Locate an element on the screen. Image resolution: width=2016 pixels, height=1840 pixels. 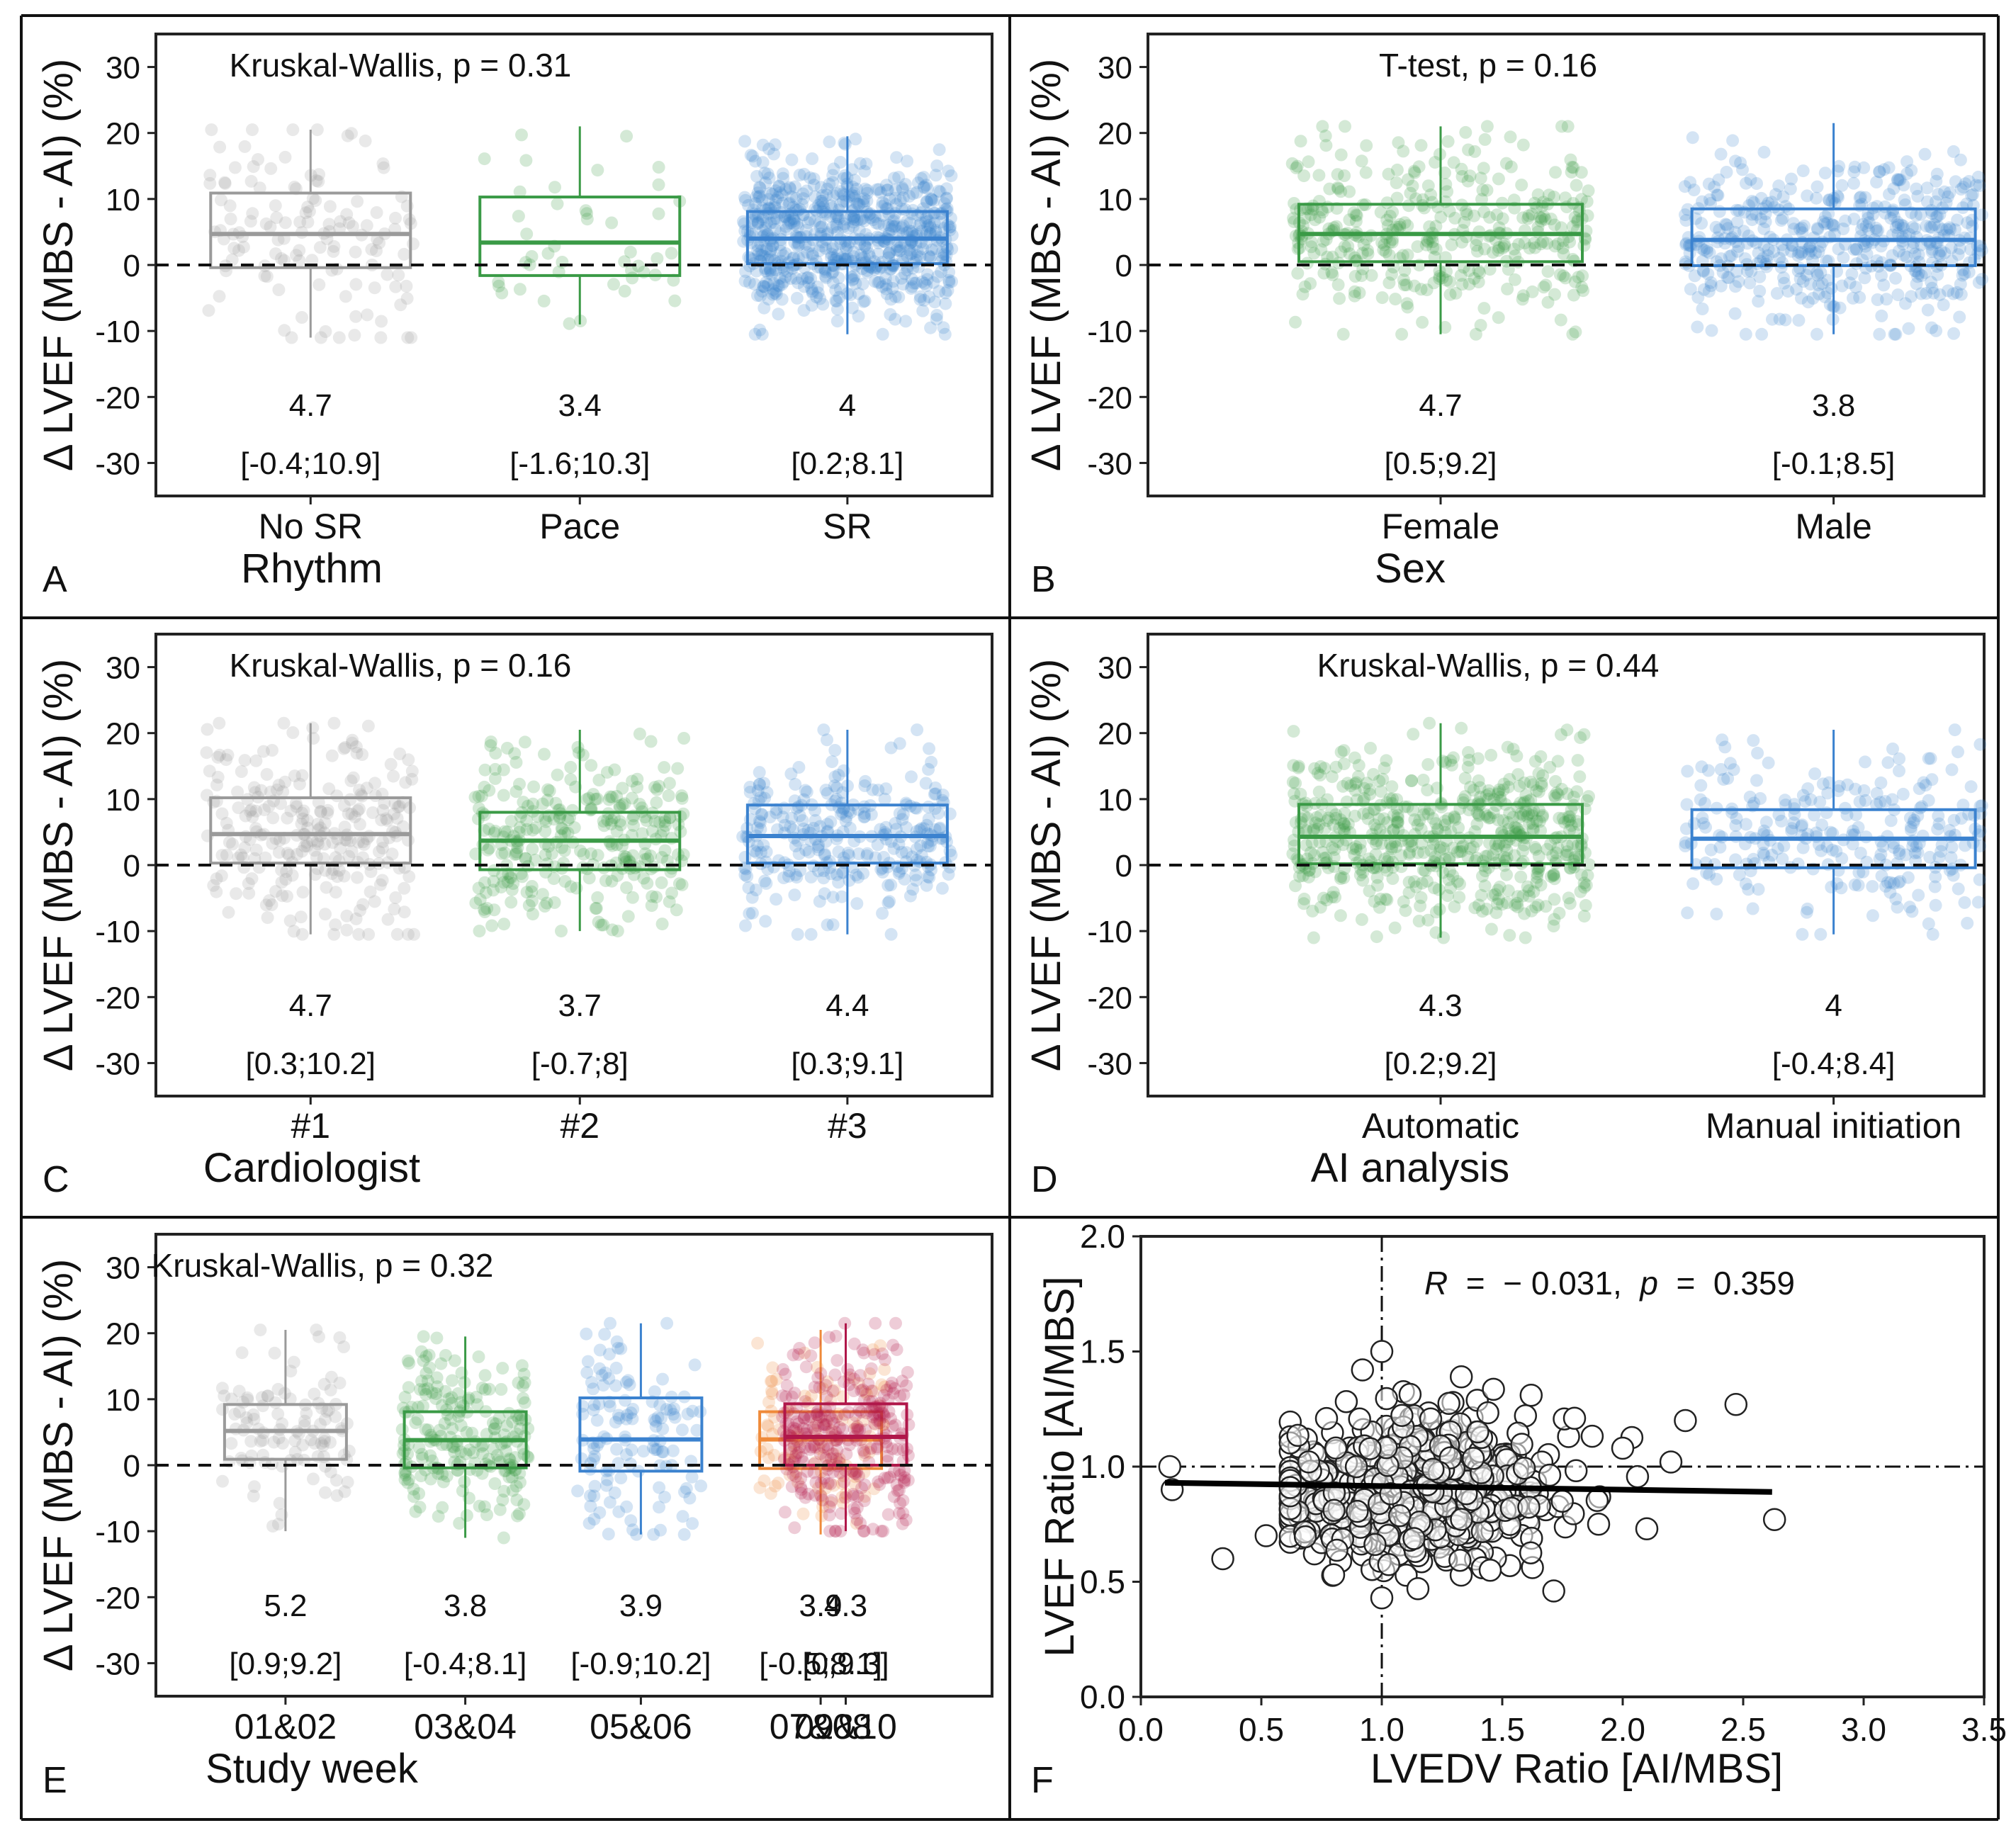
x-axis-label: AI analysis is located at coordinates (1410, 1168).